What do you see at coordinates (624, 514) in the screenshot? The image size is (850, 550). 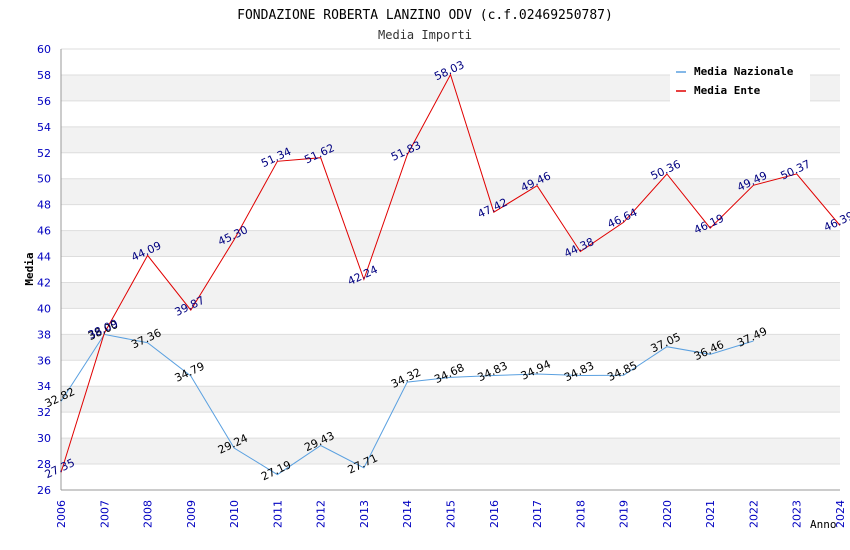 I see `x-tick-label: 2019` at bounding box center [624, 514].